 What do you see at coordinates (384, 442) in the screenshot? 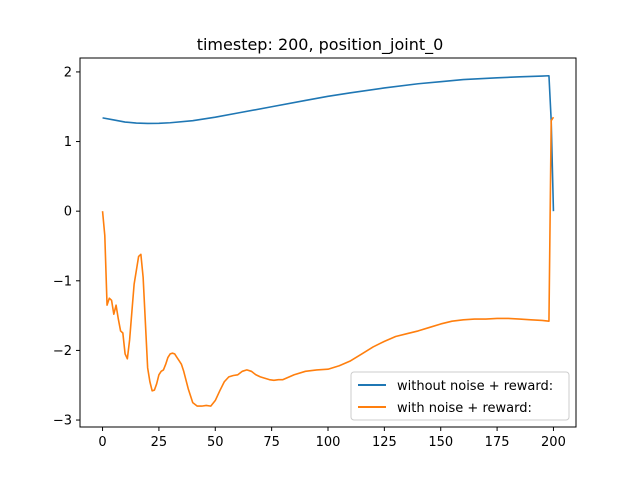
I see `x-tick-label: 125` at bounding box center [384, 442].